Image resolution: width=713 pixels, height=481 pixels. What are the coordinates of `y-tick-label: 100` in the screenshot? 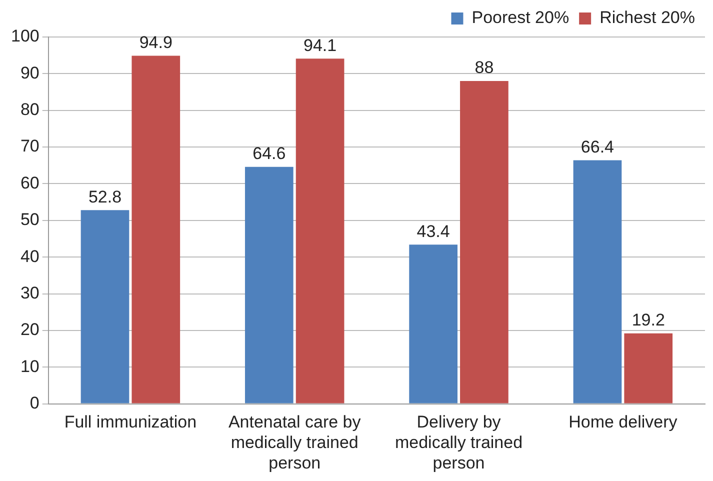 It's located at (25, 36).